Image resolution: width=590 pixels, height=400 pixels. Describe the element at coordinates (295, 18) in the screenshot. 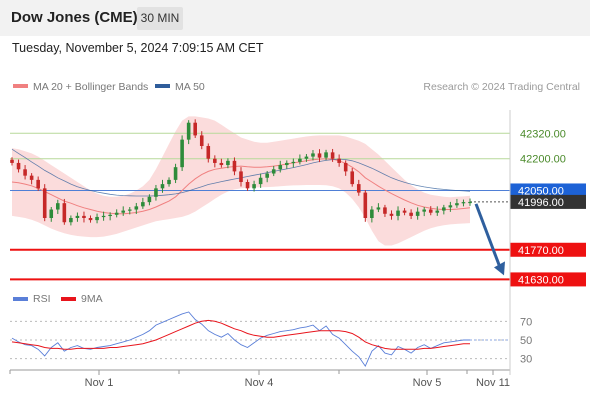

I see `header-bar: Dow Jones (CME) 30 MIN` at that location.